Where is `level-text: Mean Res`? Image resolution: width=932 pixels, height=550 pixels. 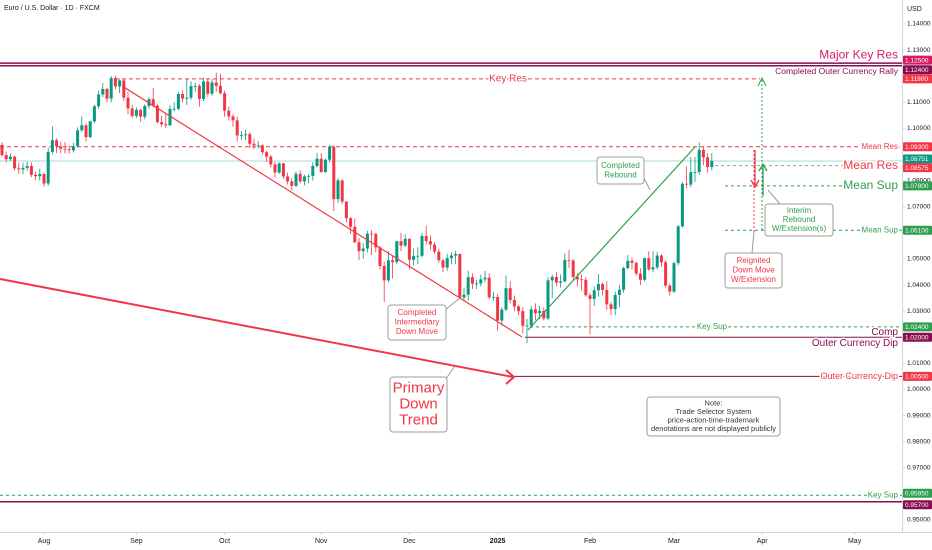
level-text: Mean Res is located at coordinates (880, 146).